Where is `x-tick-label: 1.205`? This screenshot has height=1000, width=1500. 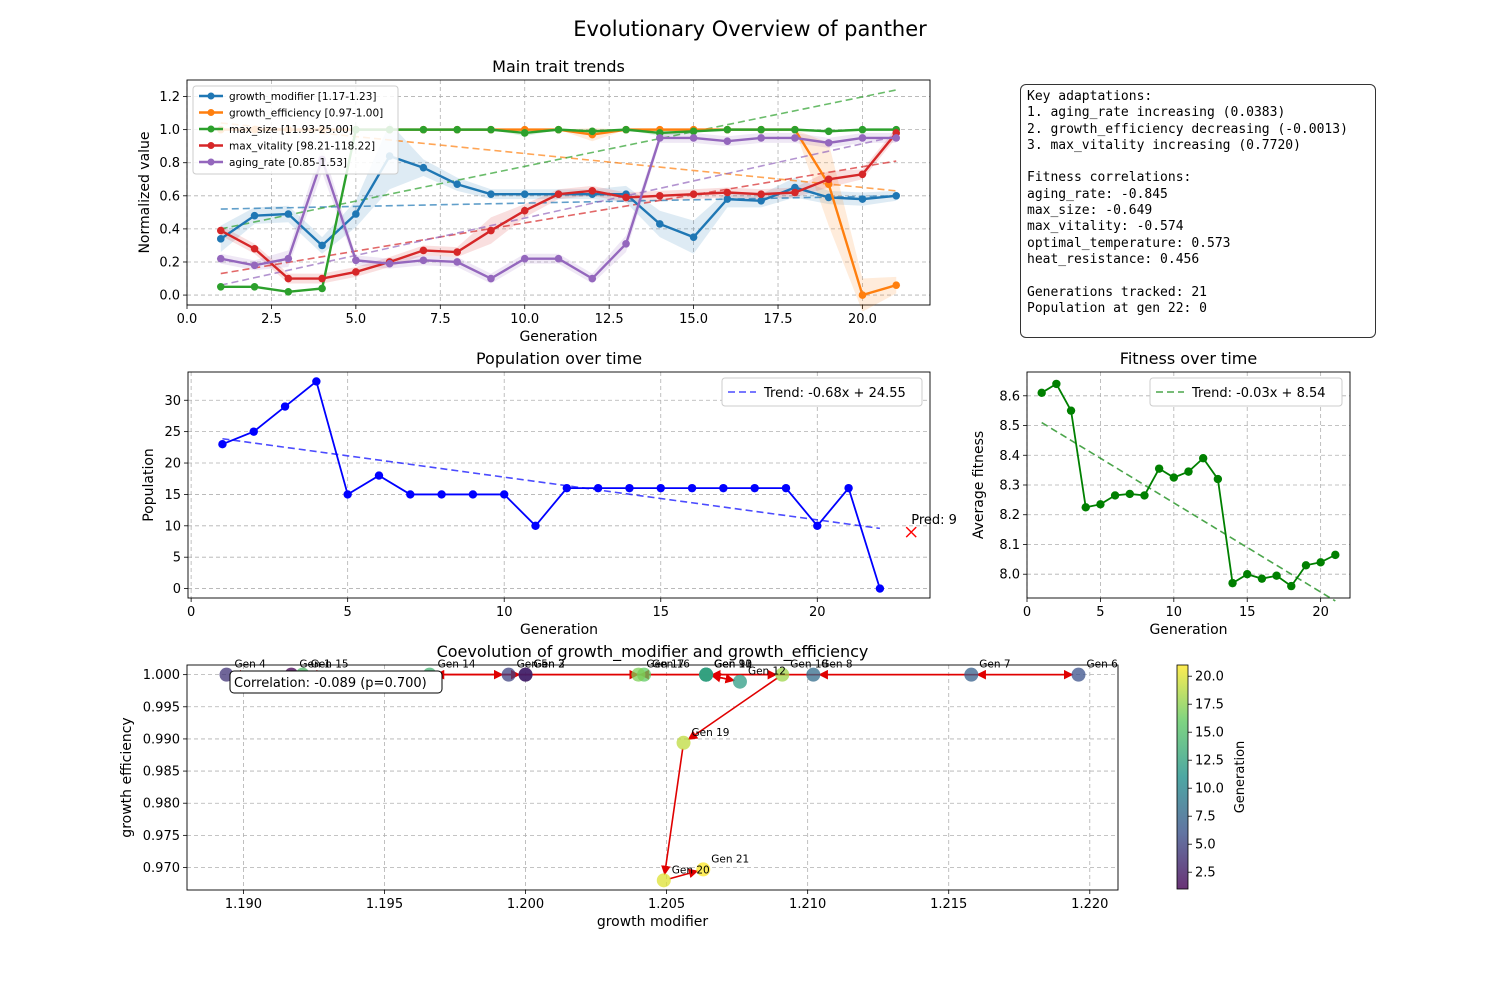 x-tick-label: 1.205 is located at coordinates (666, 904).